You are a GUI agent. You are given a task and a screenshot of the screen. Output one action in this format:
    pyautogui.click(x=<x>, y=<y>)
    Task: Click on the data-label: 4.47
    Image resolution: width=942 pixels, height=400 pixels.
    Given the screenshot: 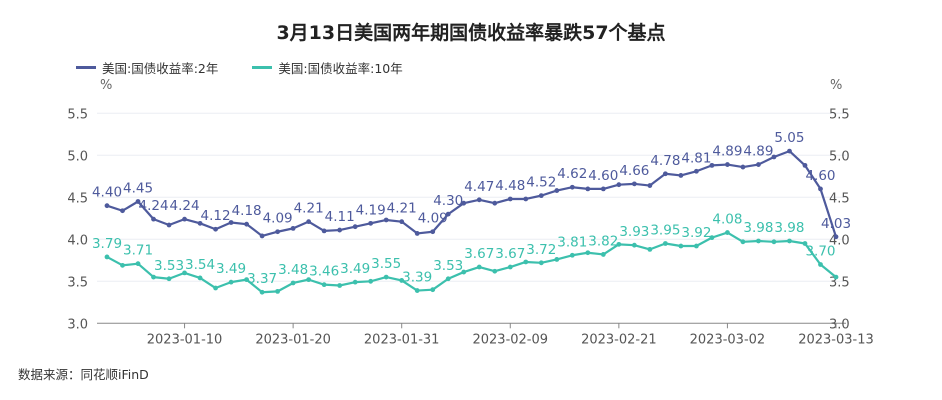 What is the action you would take?
    pyautogui.click(x=479, y=187)
    